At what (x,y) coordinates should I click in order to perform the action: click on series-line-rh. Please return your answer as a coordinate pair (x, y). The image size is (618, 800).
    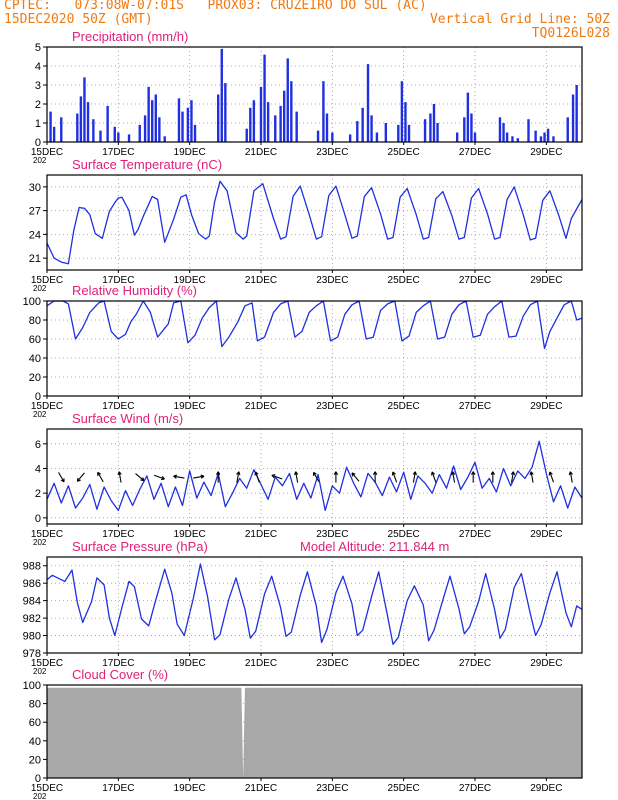
    Looking at the image, I should click on (314, 325).